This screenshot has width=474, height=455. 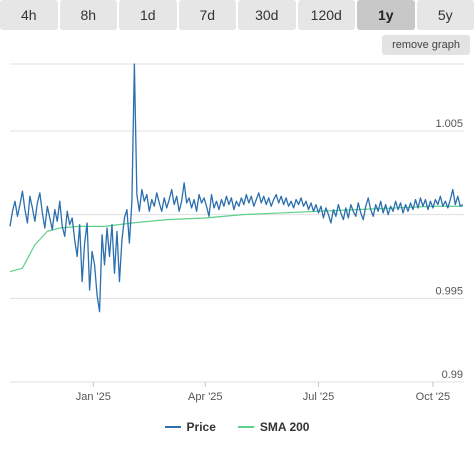 I want to click on legend-label: SMA 200, so click(x=284, y=427).